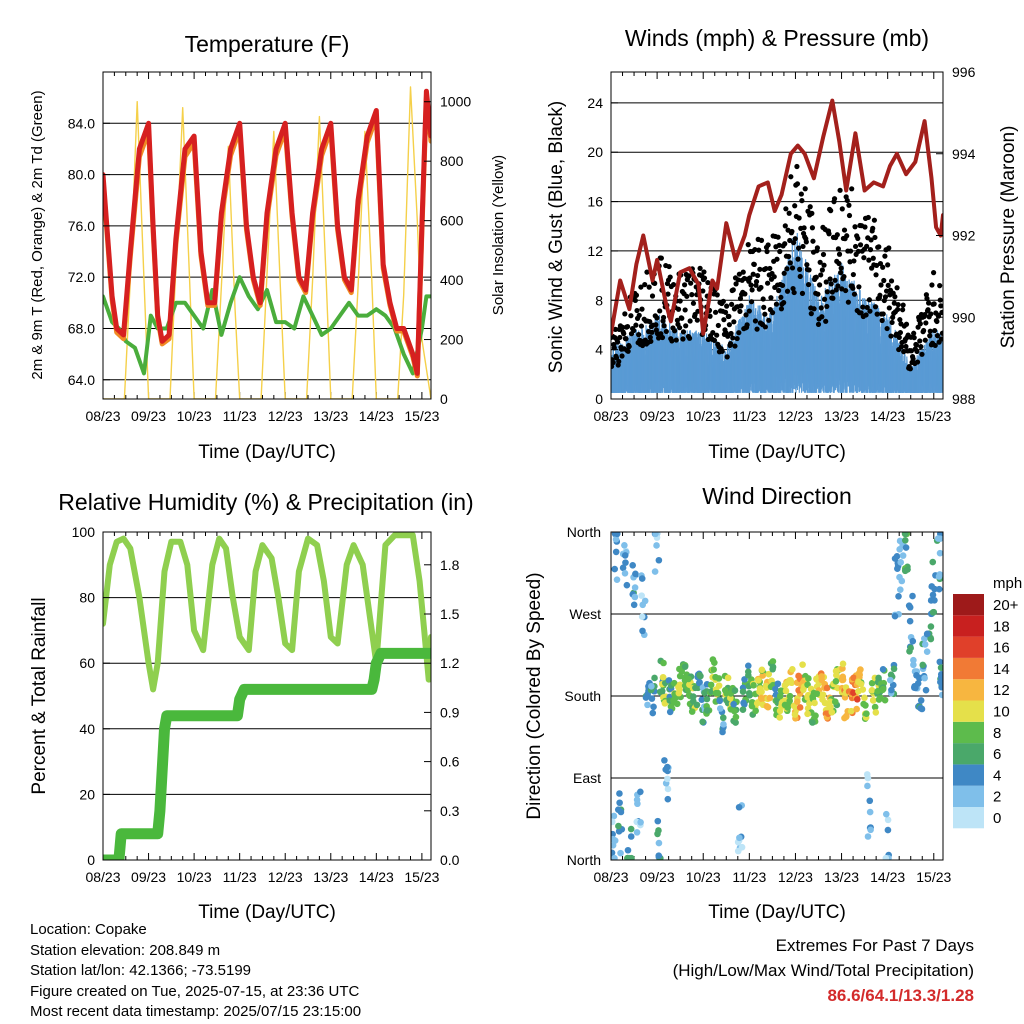  Describe the element at coordinates (968, 732) in the screenshot. I see `legend-swatch` at that location.